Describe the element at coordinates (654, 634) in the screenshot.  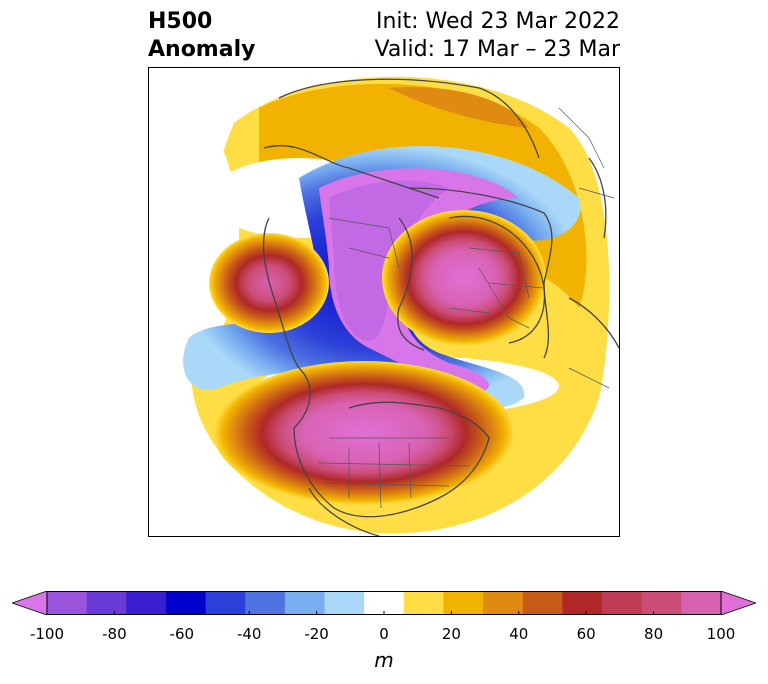
I see `colorbar-tick-label: 80` at that location.